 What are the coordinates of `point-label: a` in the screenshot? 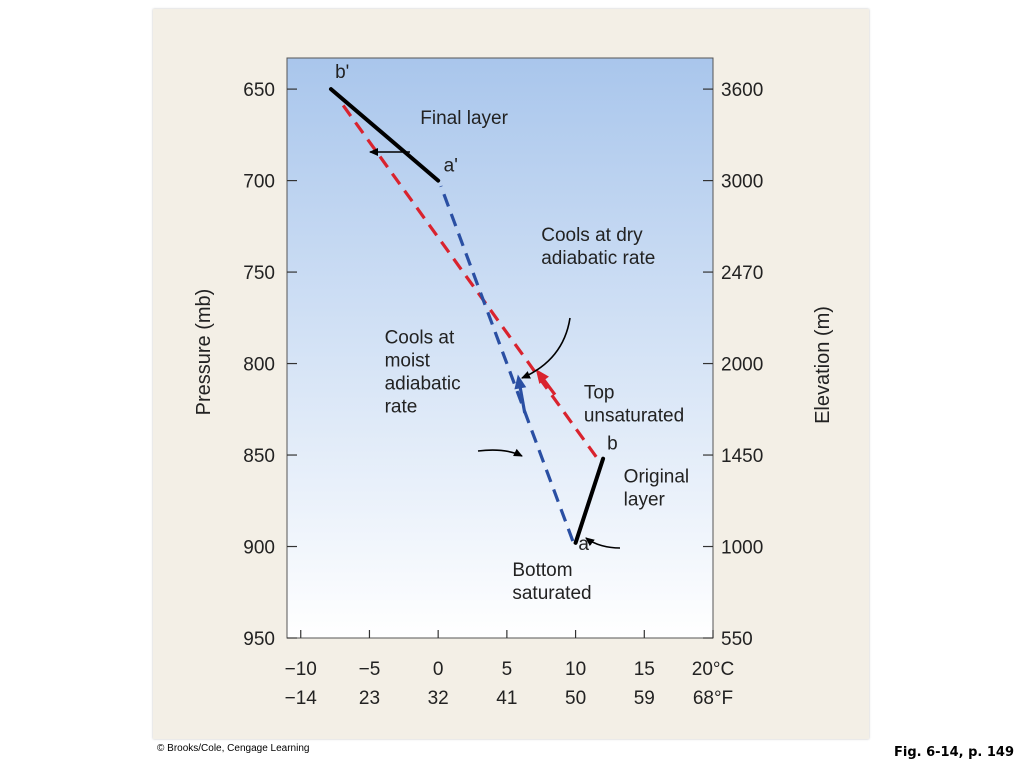 It's located at (583, 544).